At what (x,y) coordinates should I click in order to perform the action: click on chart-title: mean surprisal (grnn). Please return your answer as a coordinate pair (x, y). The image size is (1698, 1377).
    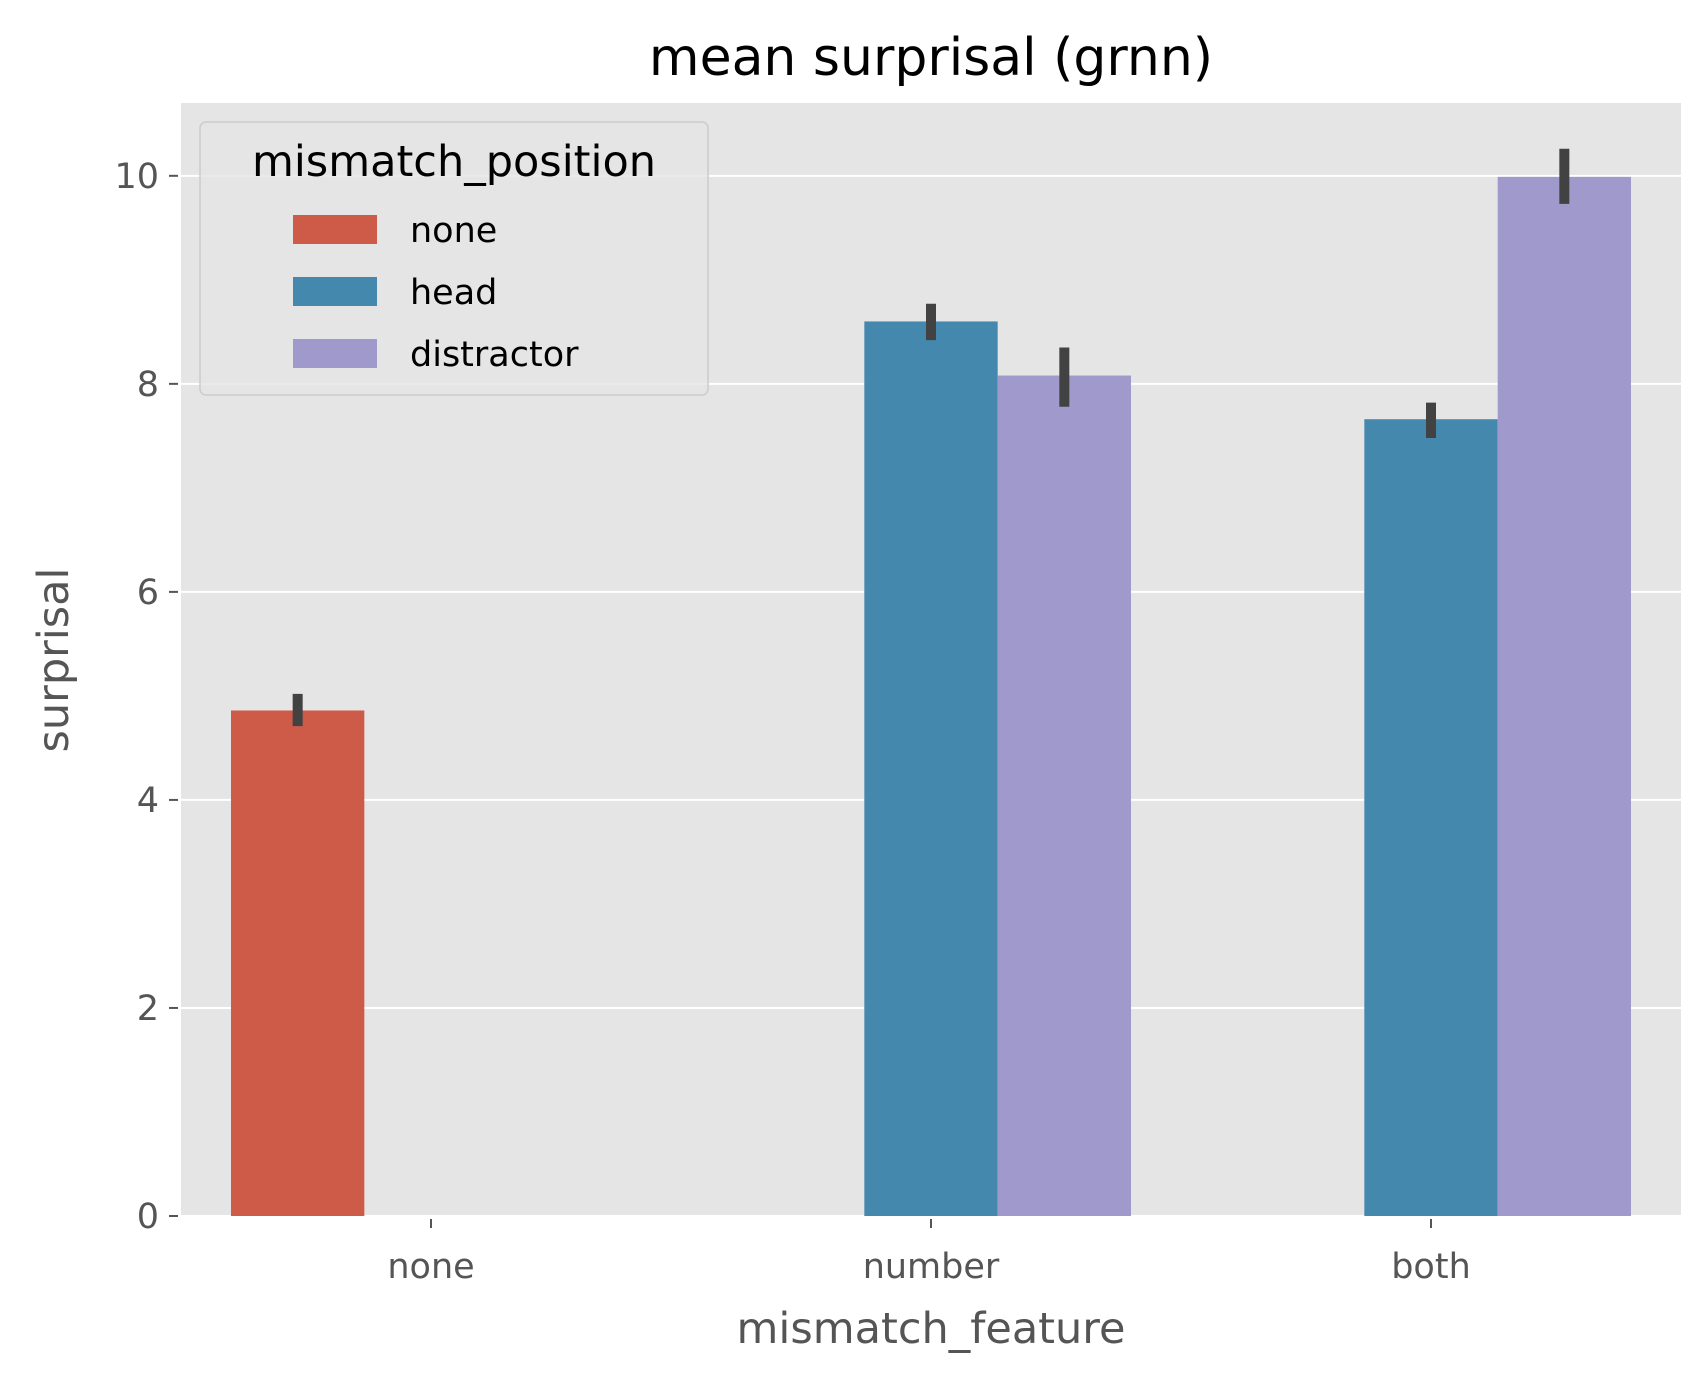
    Looking at the image, I should click on (931, 58).